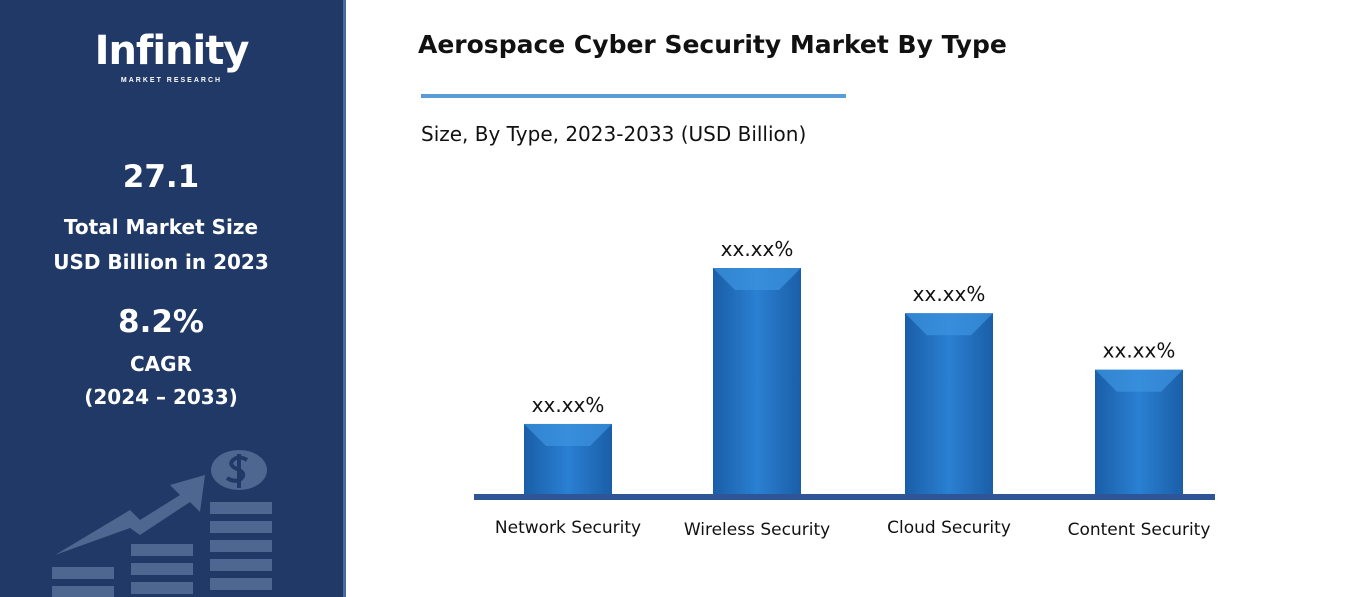 Image resolution: width=1354 pixels, height=597 pixels. I want to click on logo-text: Infinity, so click(172, 51).